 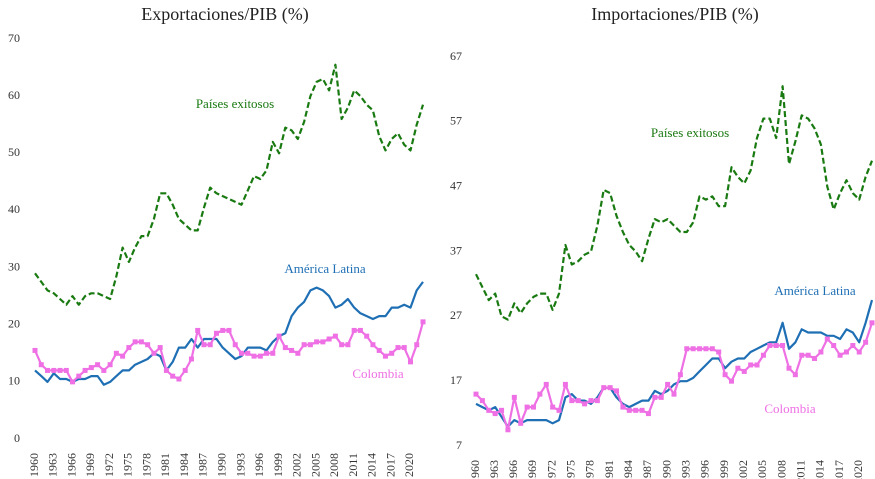 What do you see at coordinates (781, 469) in the screenshot?
I see `x-tick-label: 2008` at bounding box center [781, 469].